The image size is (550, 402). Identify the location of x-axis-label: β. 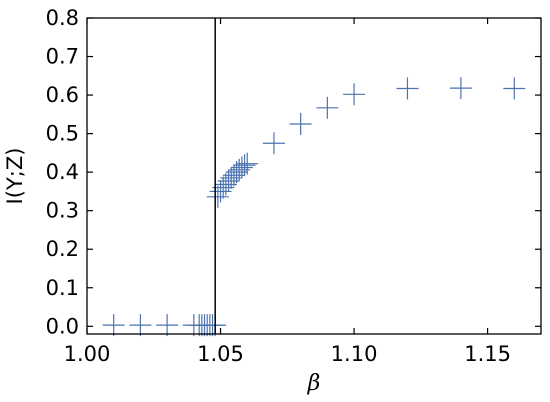
(314, 383).